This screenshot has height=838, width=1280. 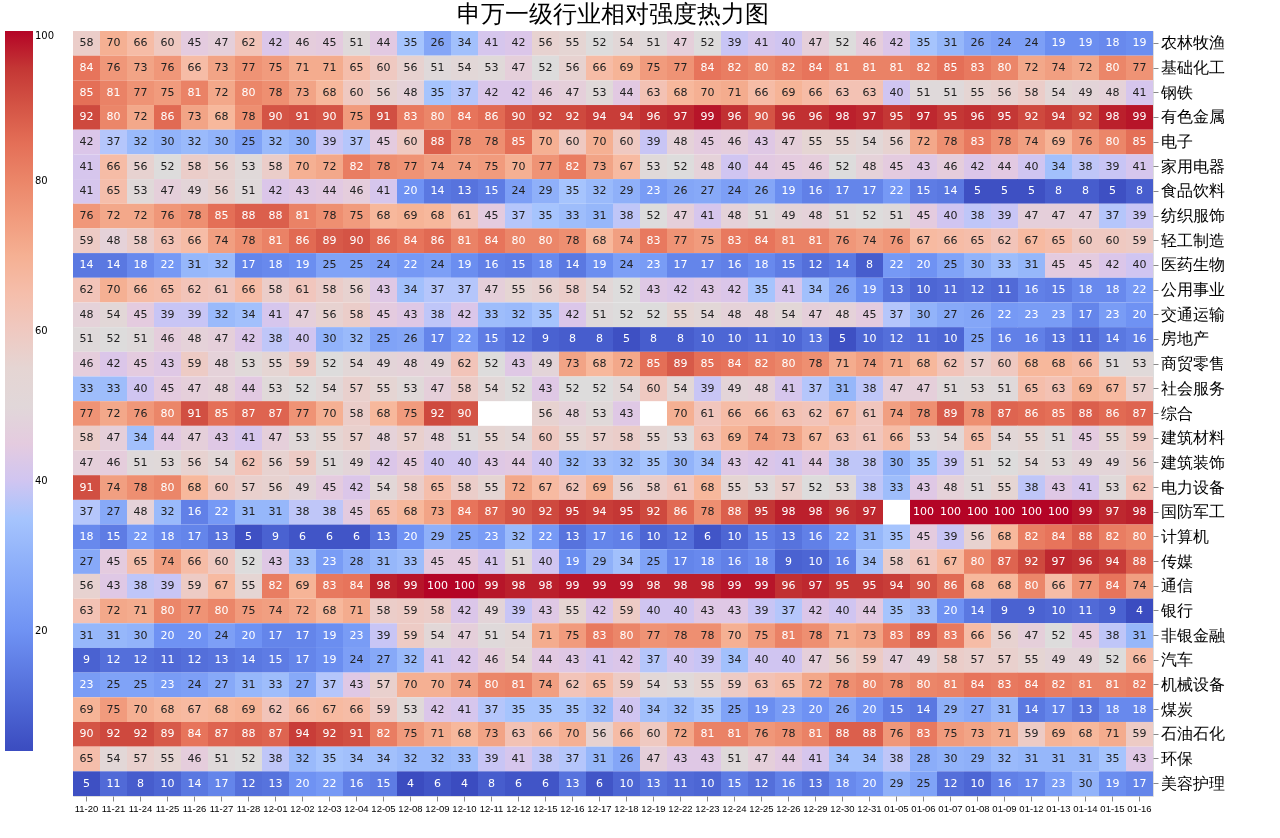 I want to click on data-label: 62, so click(x=572, y=487).